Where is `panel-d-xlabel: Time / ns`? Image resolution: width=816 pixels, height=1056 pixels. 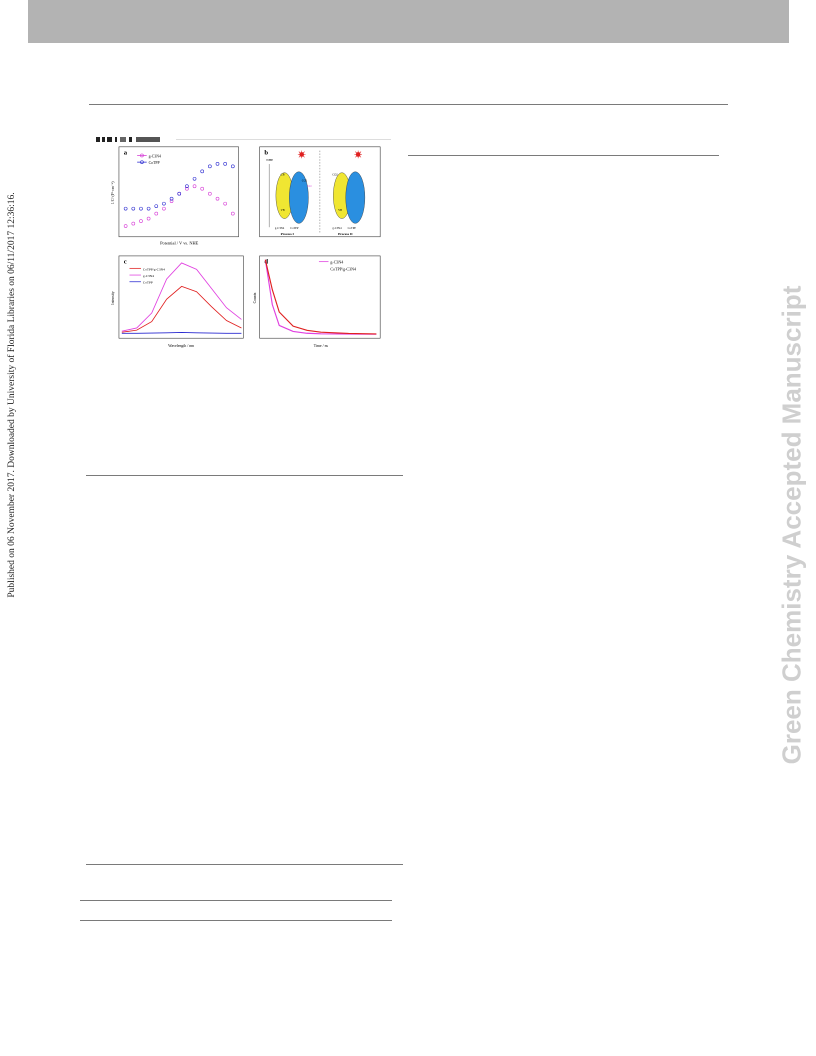
panel-d-xlabel: Time / ns is located at coordinates (321, 346).